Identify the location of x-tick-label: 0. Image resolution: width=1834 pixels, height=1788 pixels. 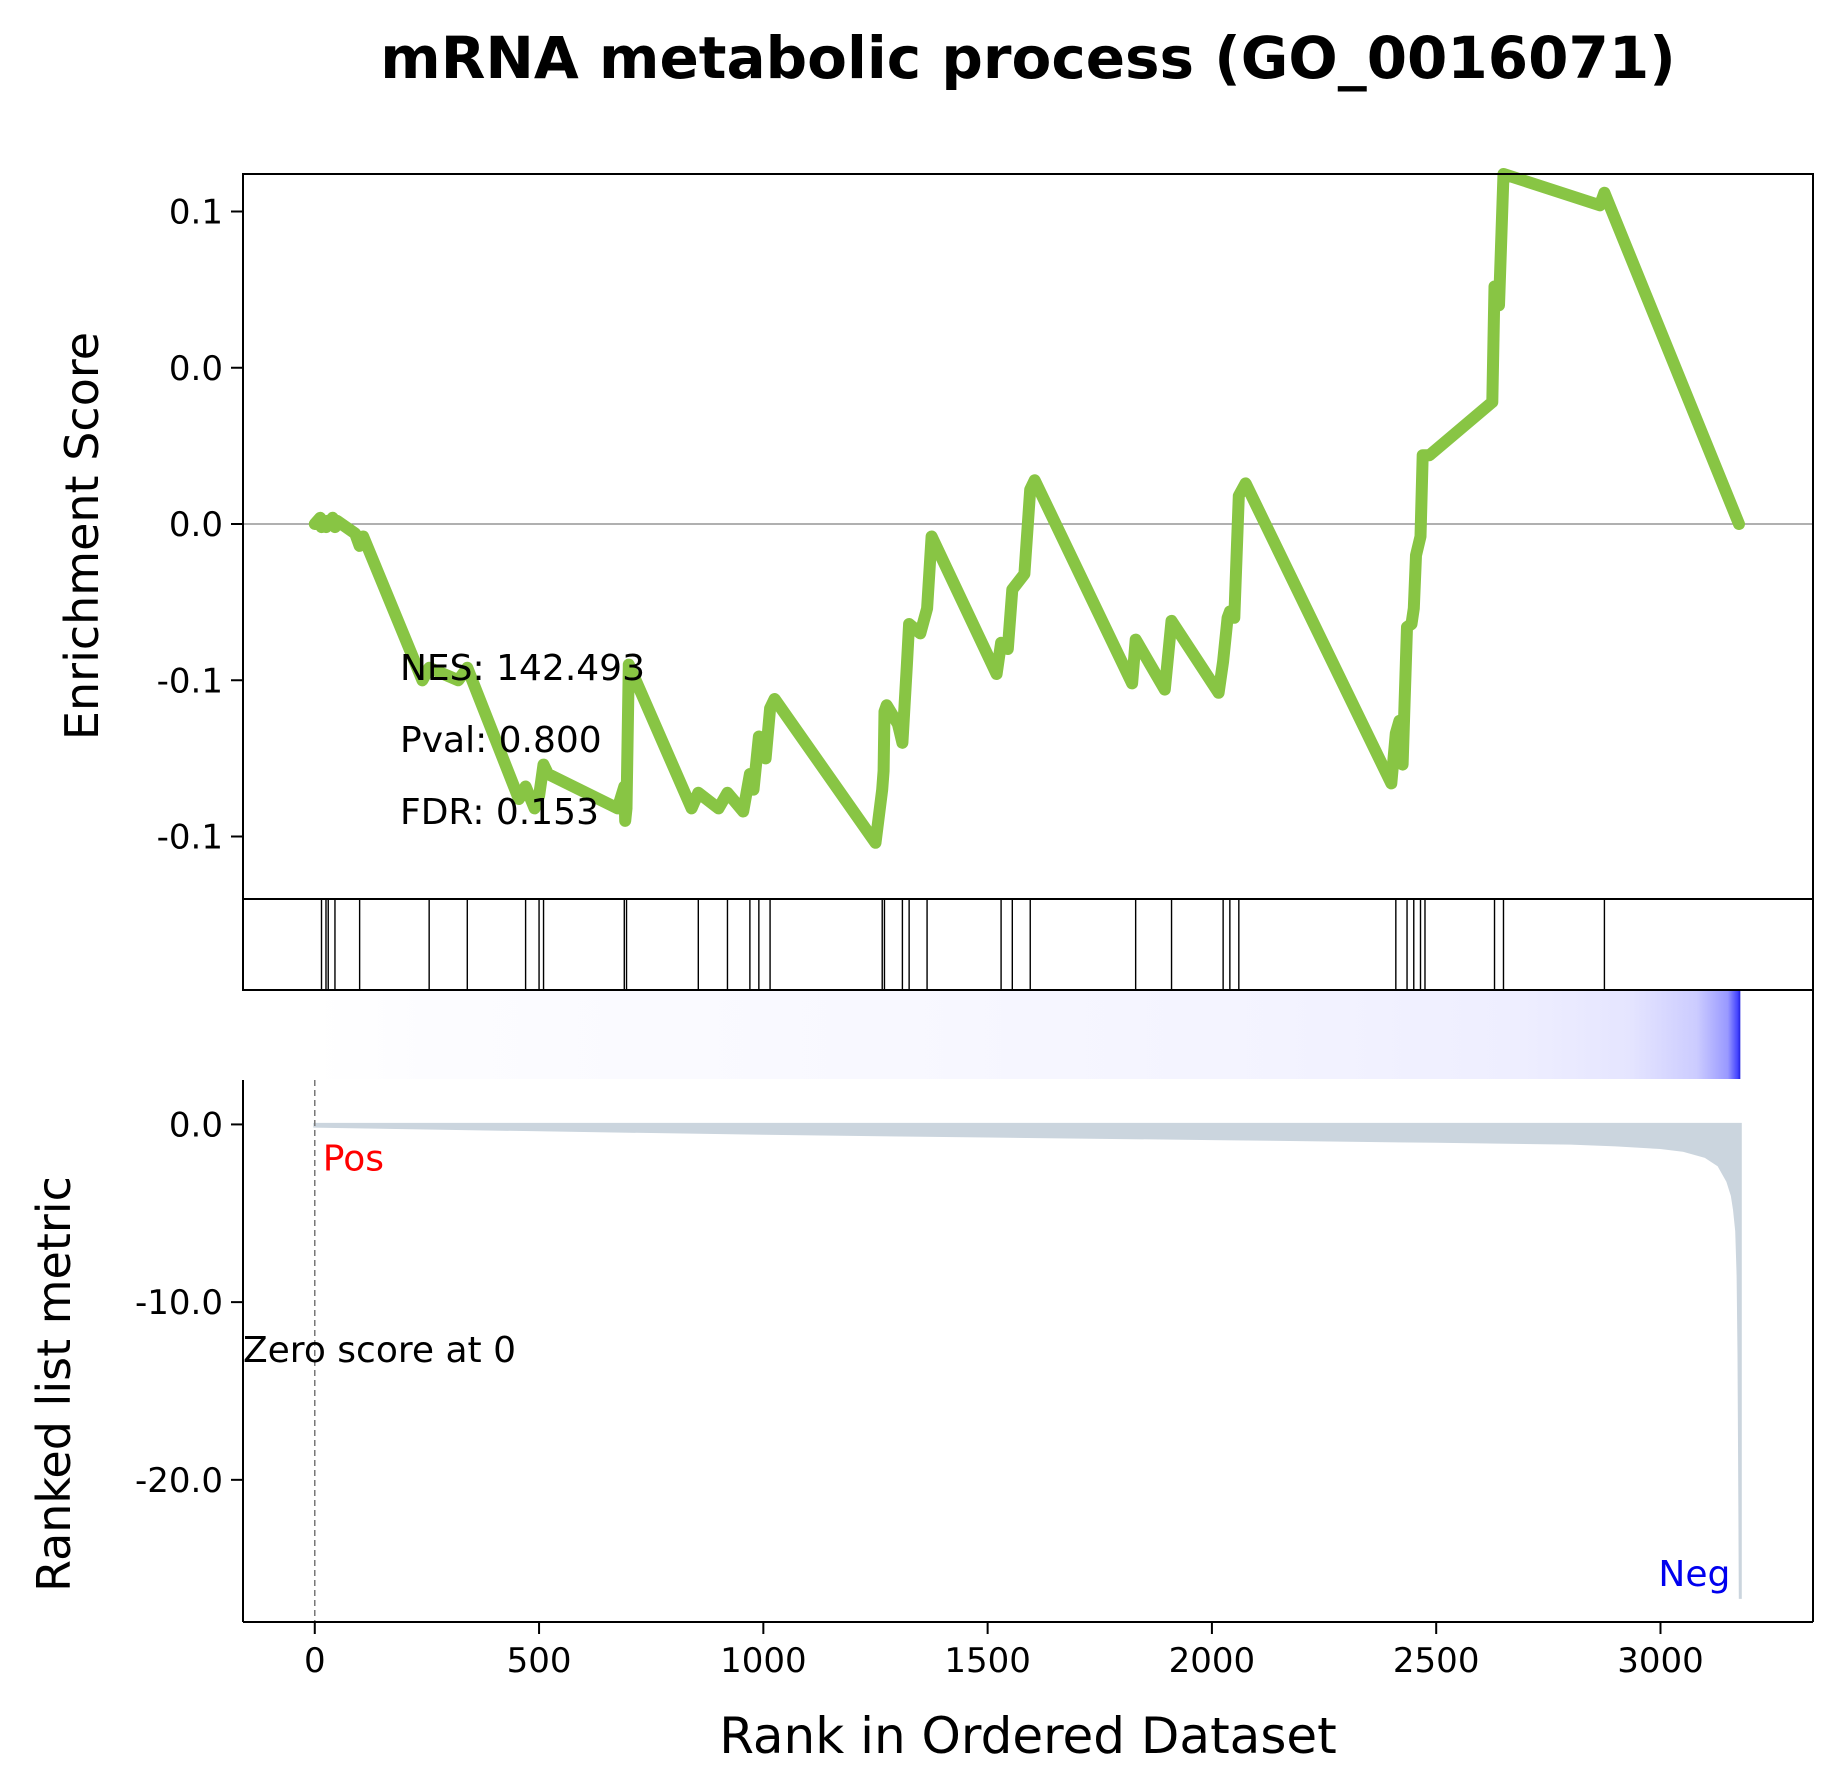
(315, 1661).